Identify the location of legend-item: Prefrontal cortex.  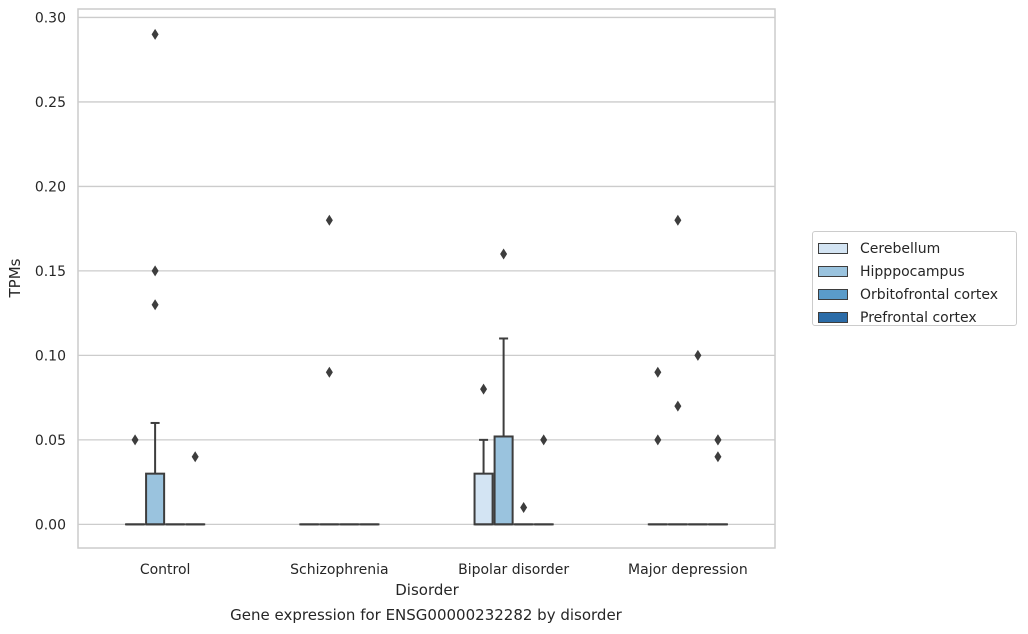
(917, 317).